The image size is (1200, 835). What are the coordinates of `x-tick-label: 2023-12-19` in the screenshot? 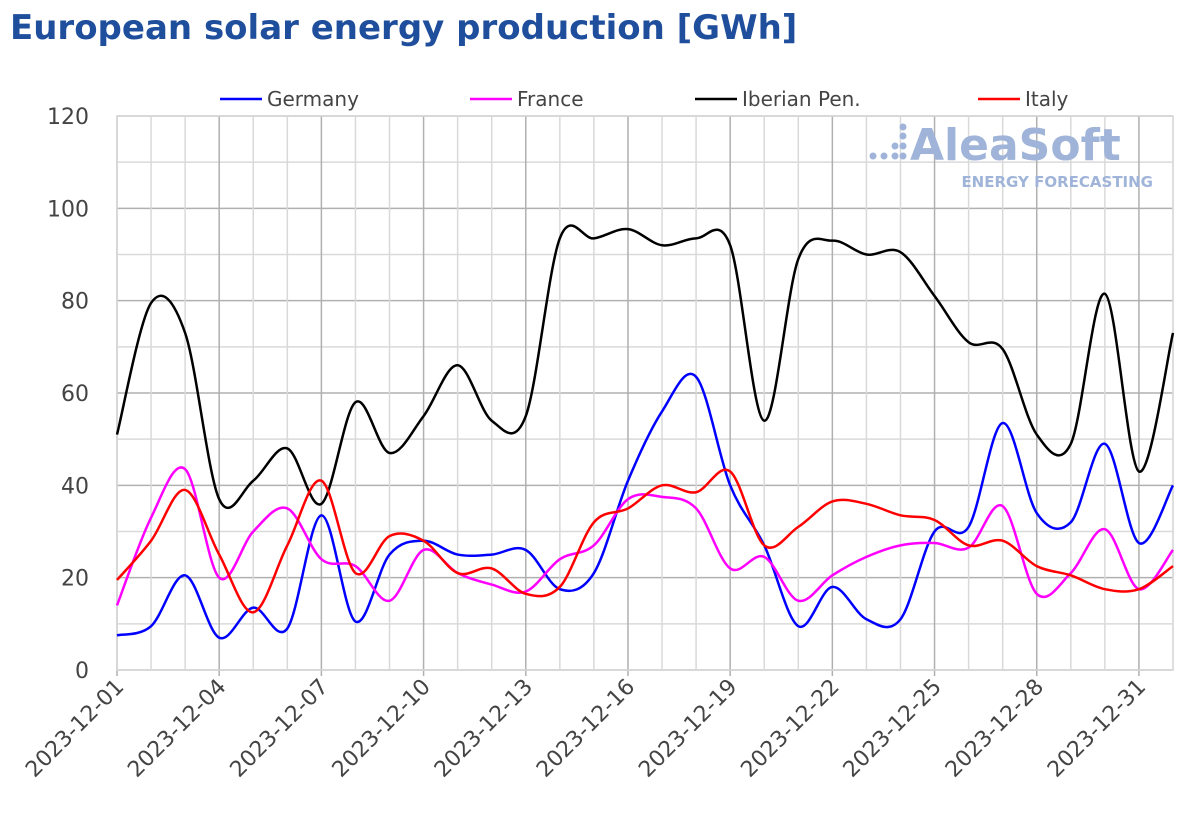 It's located at (688, 729).